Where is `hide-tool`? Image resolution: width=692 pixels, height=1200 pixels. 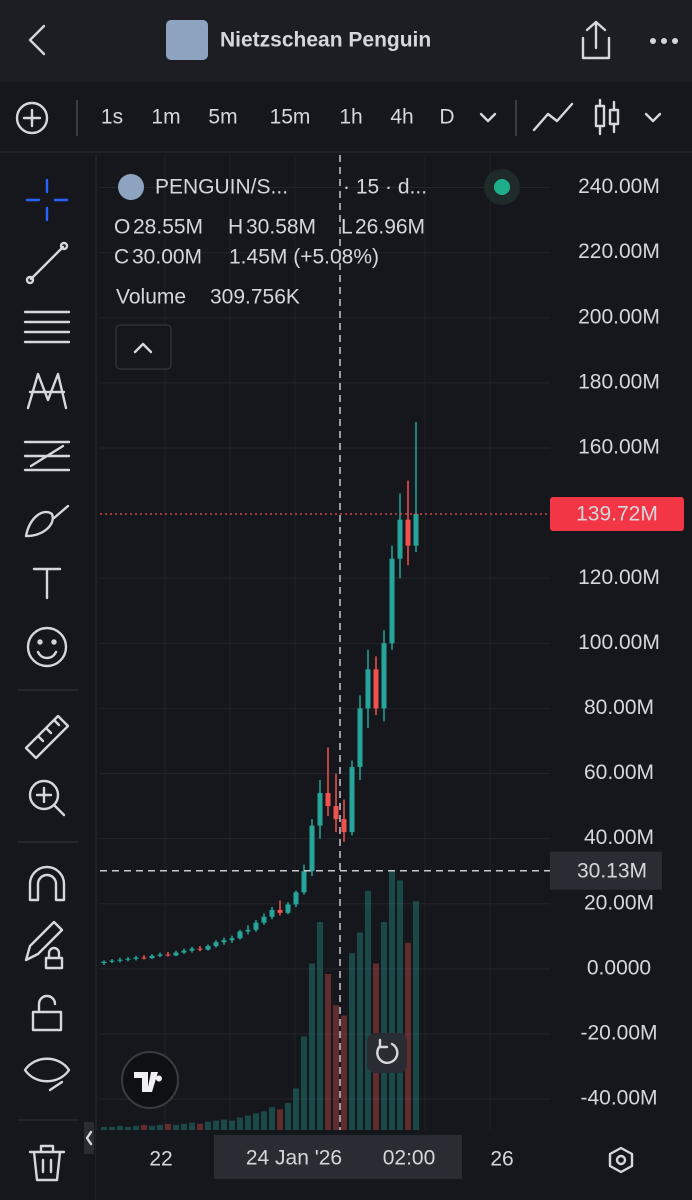 hide-tool is located at coordinates (47, 1074).